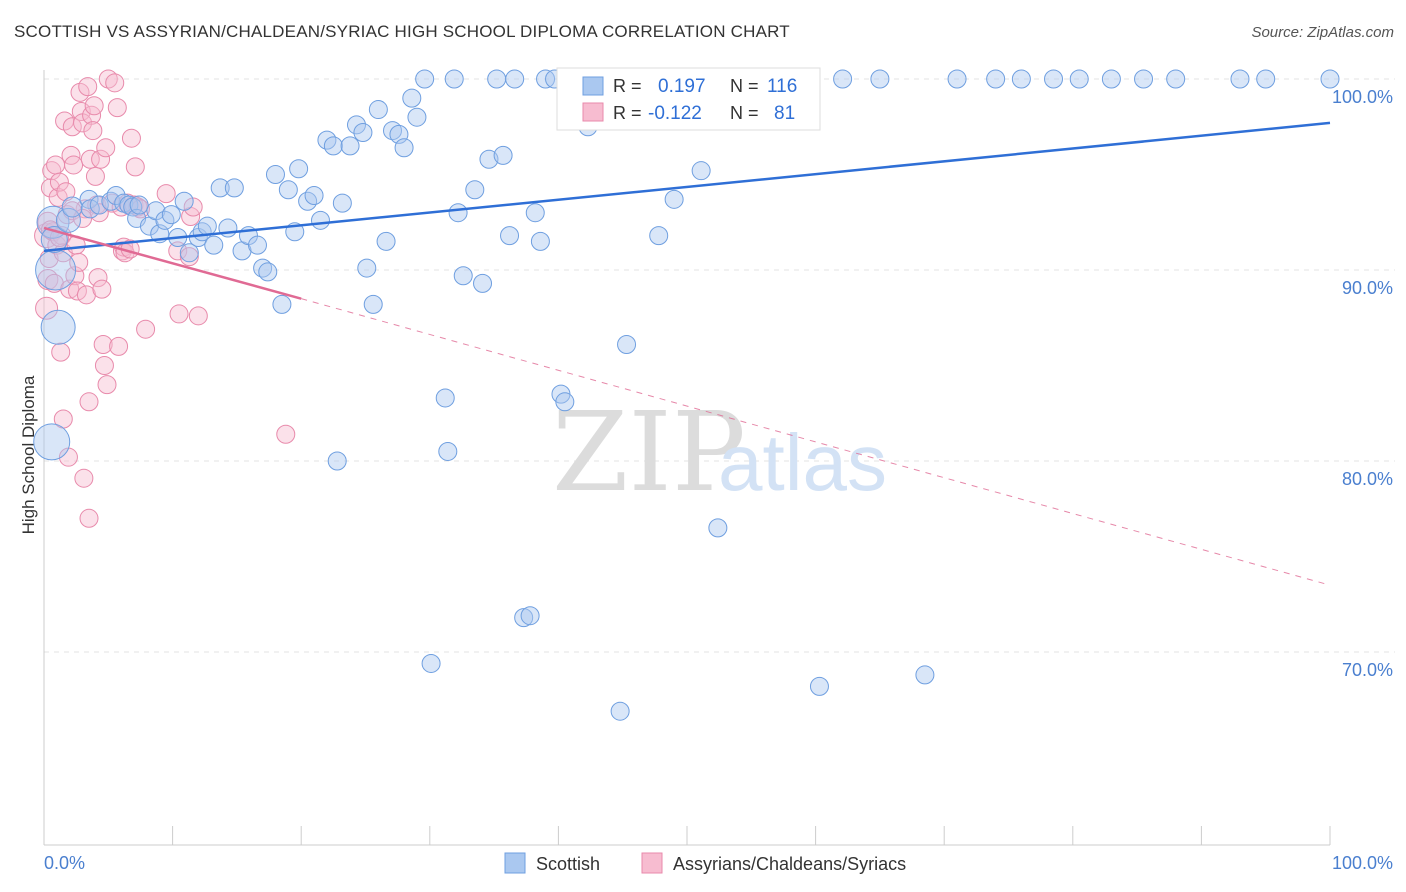 The width and height of the screenshot is (1406, 892). What do you see at coordinates (1362, 97) in the screenshot?
I see `y-tick-label-3: 100.0%` at bounding box center [1362, 97].